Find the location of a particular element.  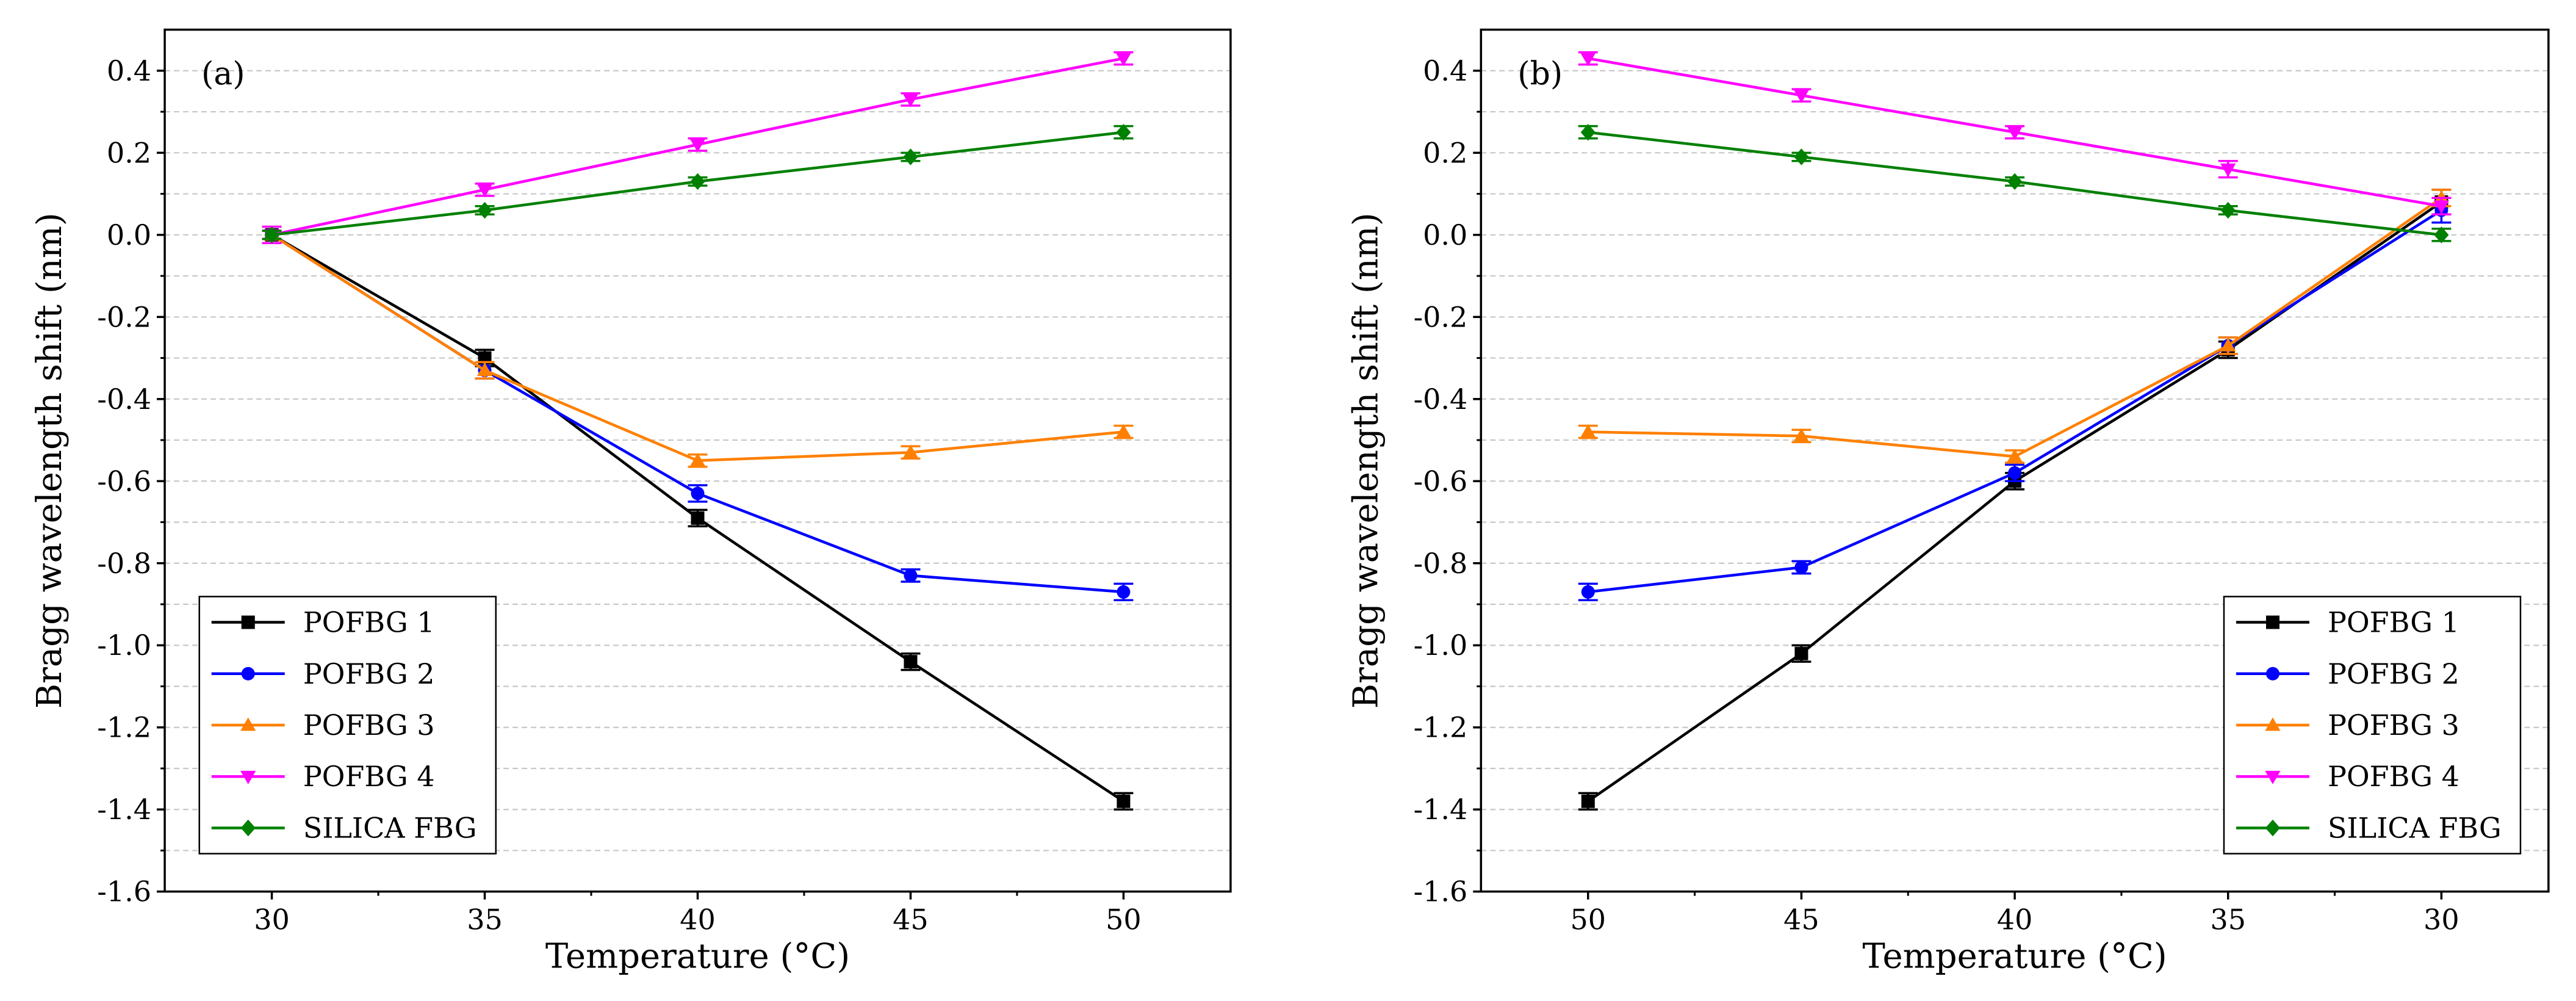

y-tick-label: -0.4 is located at coordinates (1441, 399).